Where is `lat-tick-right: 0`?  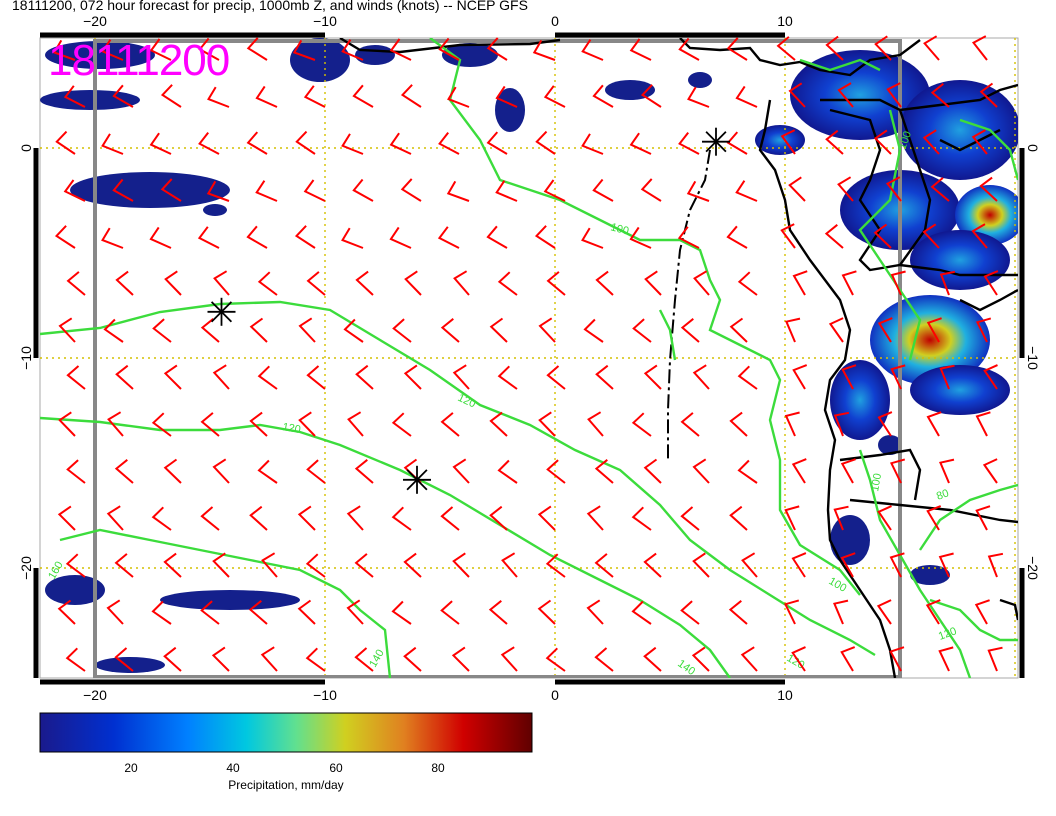 lat-tick-right: 0 is located at coordinates (1033, 148).